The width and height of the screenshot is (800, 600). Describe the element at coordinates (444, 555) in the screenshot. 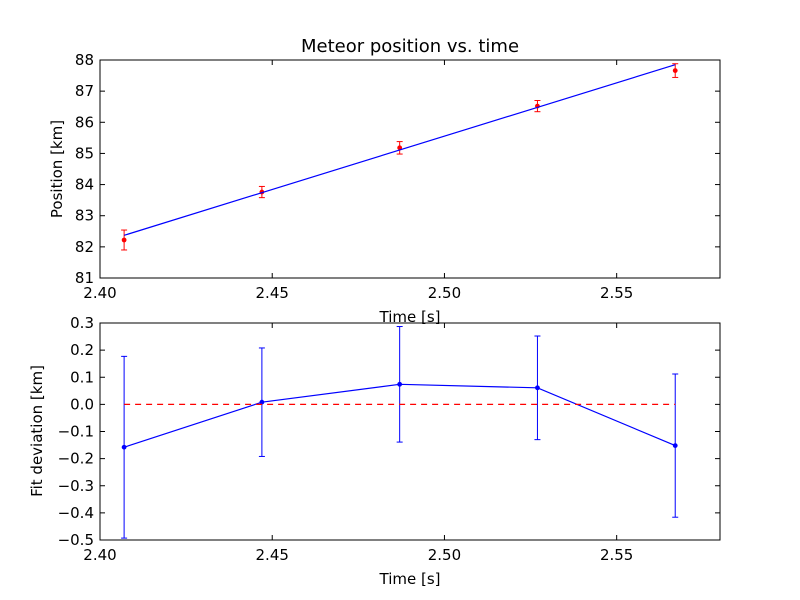

I see `deviation-x-tick-label: 2.50` at that location.